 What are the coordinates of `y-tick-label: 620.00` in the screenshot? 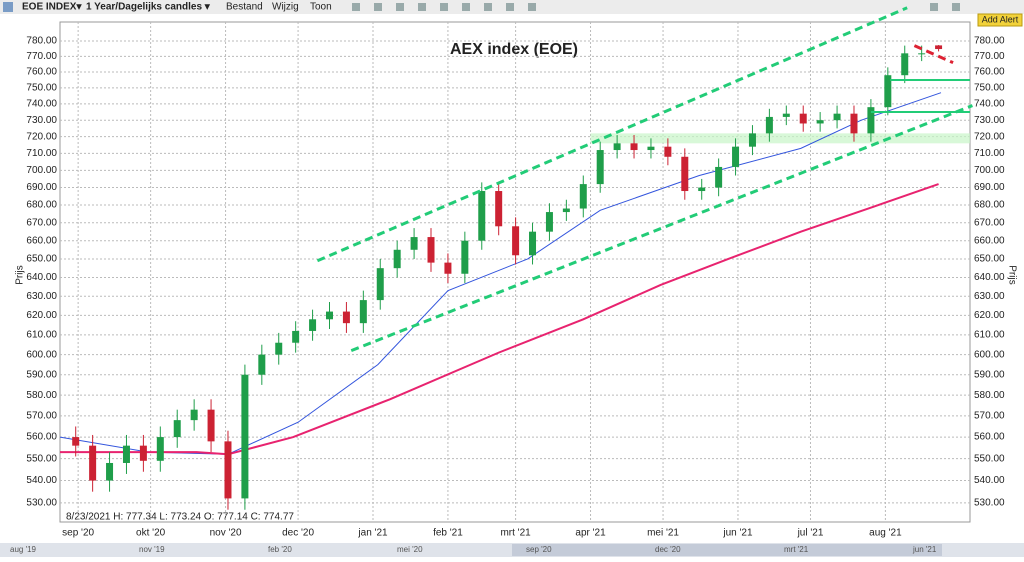 It's located at (41, 315).